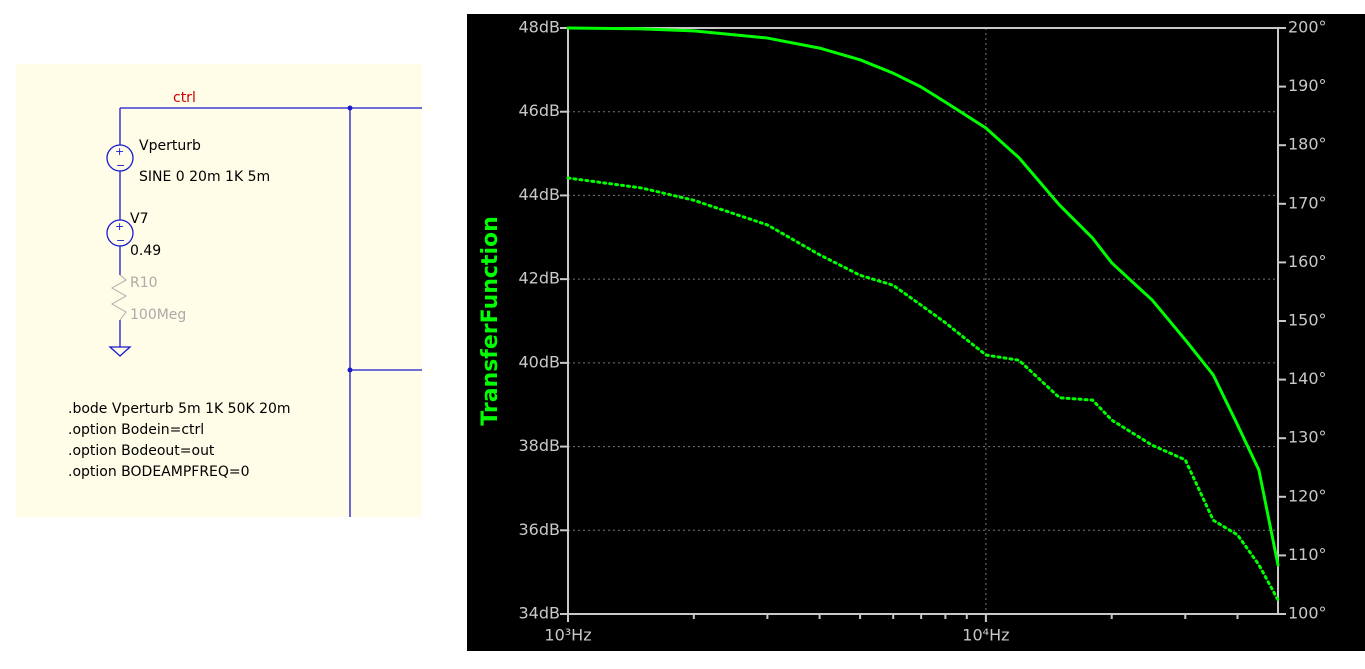  Describe the element at coordinates (1307, 437) in the screenshot. I see `y2-tick-label: 130°` at that location.